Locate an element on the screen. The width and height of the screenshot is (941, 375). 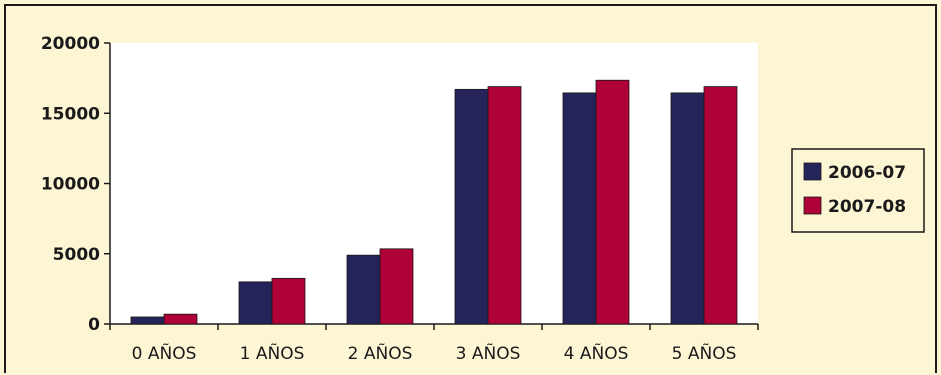
bar-2007-08-0 AÑOS is located at coordinates (180, 319).